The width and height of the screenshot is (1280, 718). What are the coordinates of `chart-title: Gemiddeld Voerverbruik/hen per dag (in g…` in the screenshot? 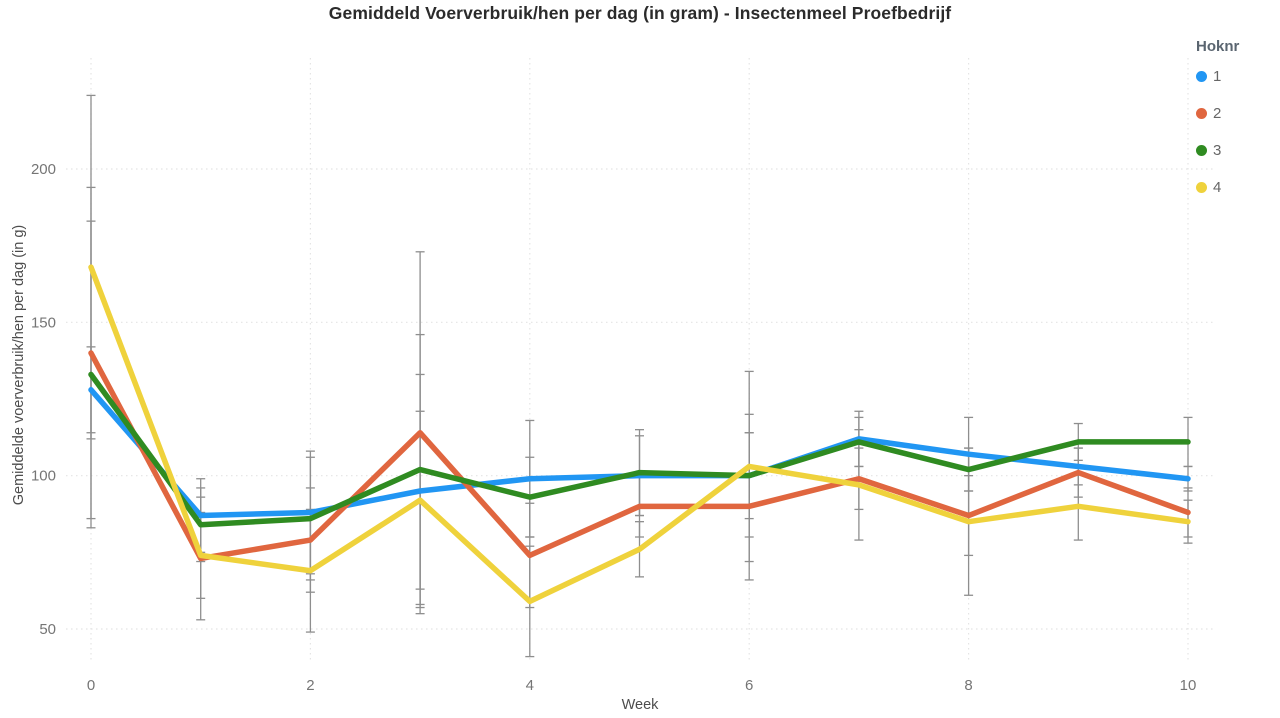 It's located at (640, 13).